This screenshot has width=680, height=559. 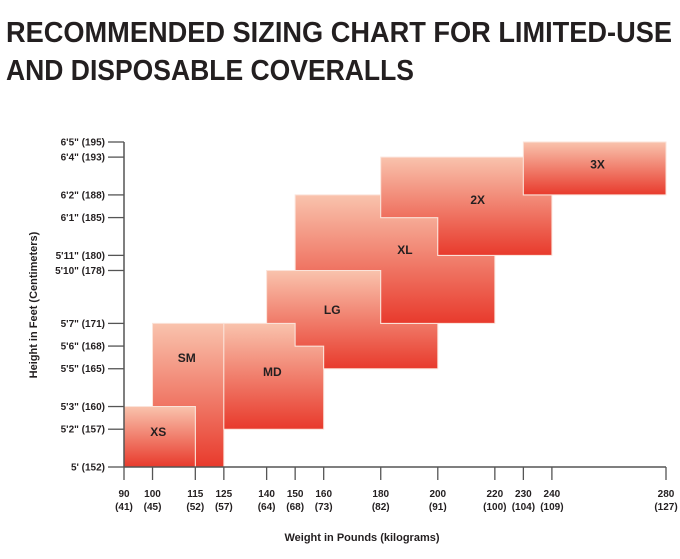 I want to click on y-tick-label: 5' (152), so click(x=88, y=468).